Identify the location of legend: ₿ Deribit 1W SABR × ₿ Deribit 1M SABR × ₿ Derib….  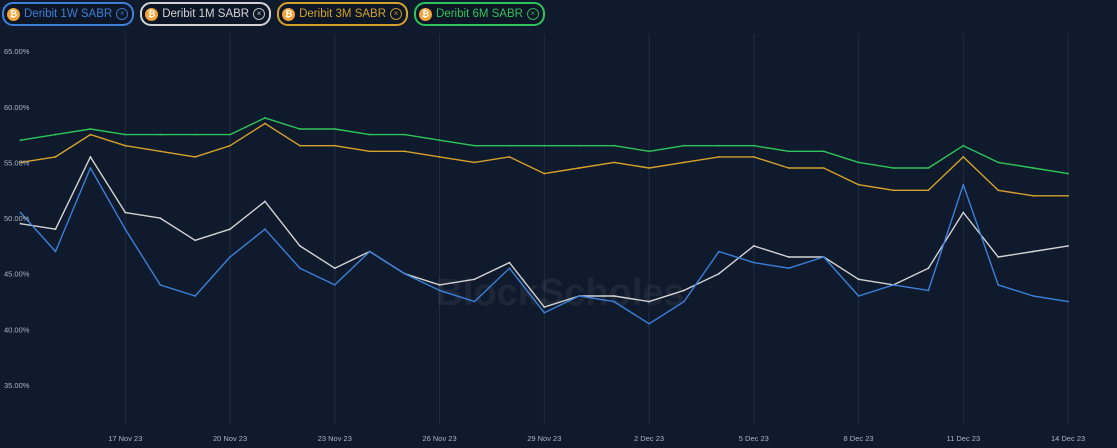
(273, 14).